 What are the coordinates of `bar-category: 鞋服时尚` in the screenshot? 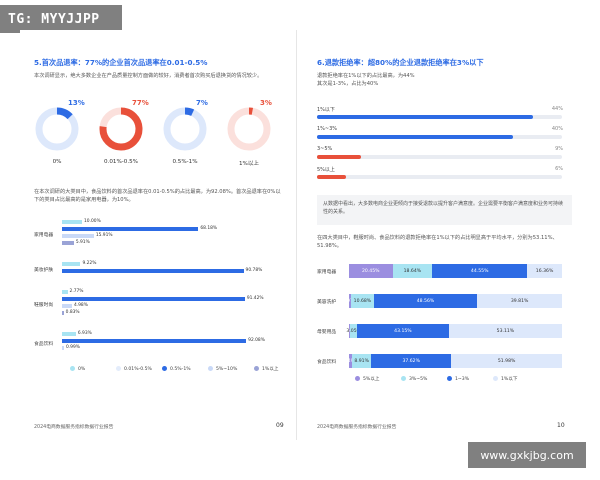 It's located at (44, 305).